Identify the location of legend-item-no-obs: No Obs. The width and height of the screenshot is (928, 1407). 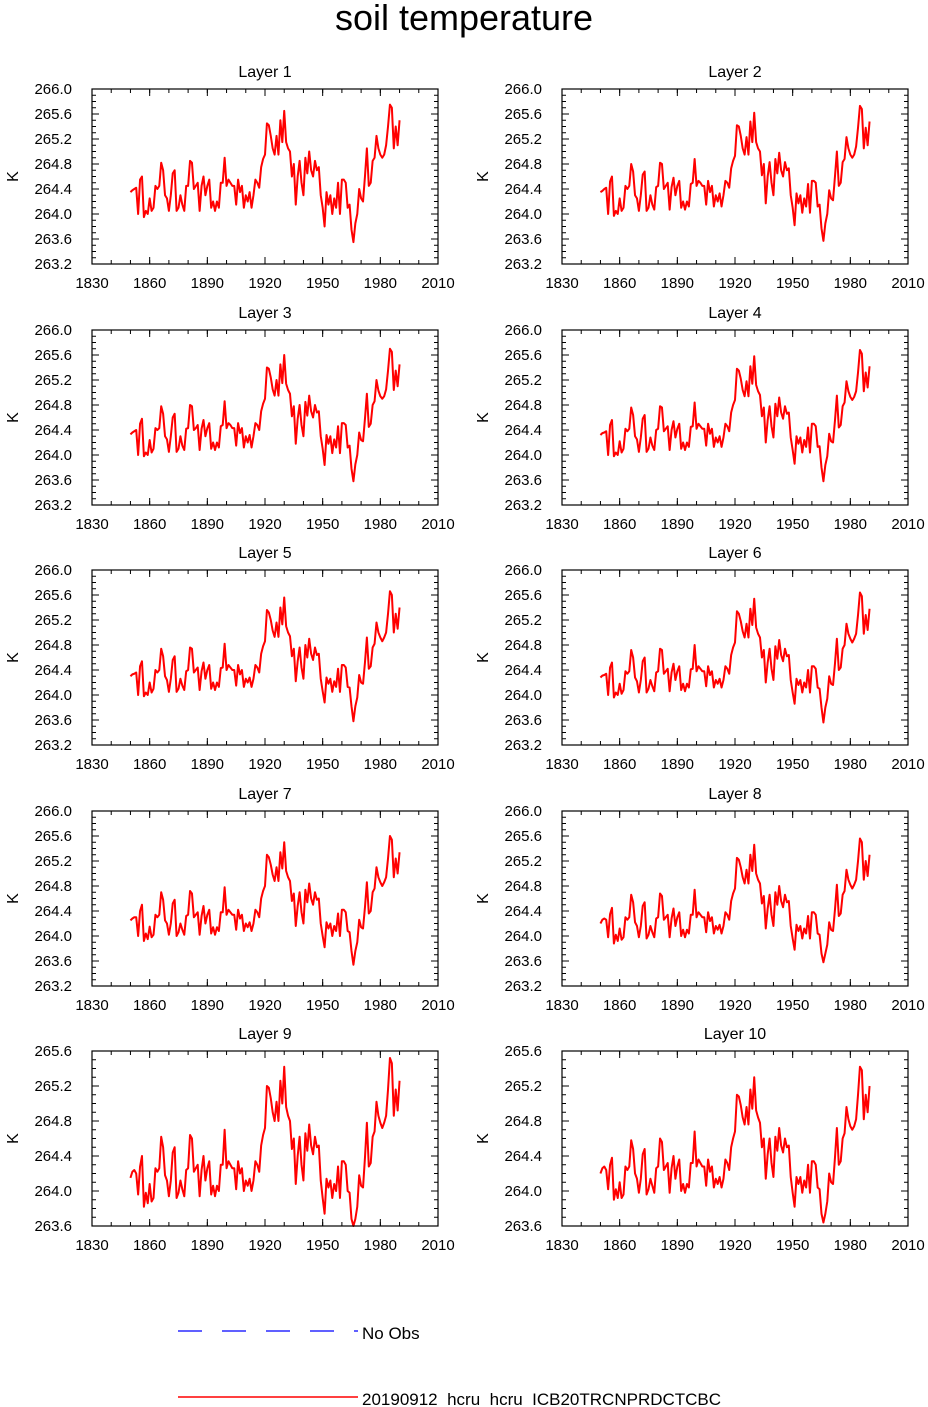
(299, 1333).